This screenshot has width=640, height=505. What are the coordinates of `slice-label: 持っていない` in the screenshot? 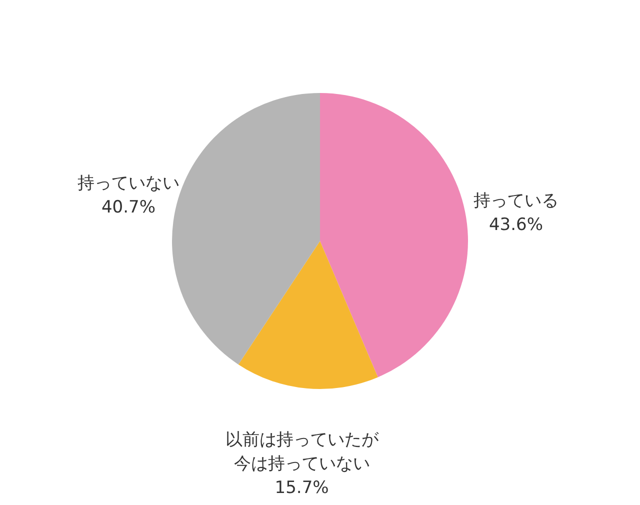 It's located at (128, 183).